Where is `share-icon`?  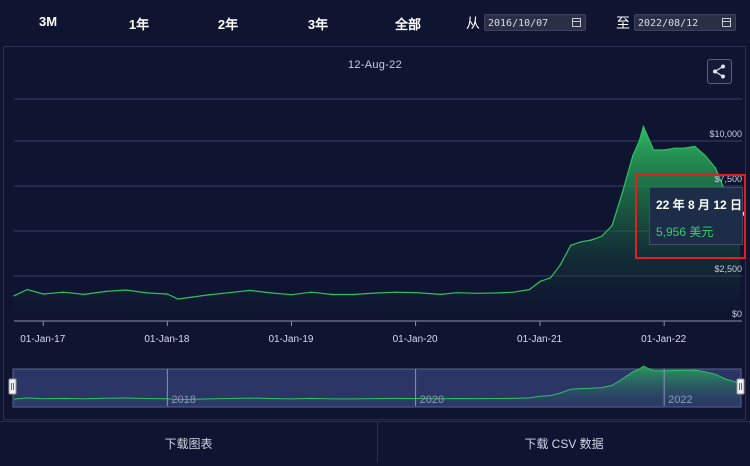 share-icon is located at coordinates (719, 71).